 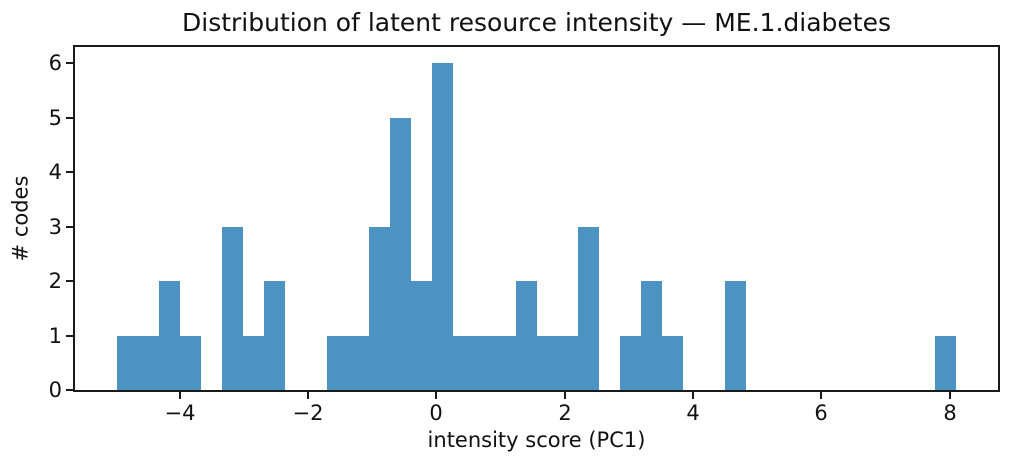 I want to click on x-axis-label: intensity score (PC1), so click(x=536, y=440).